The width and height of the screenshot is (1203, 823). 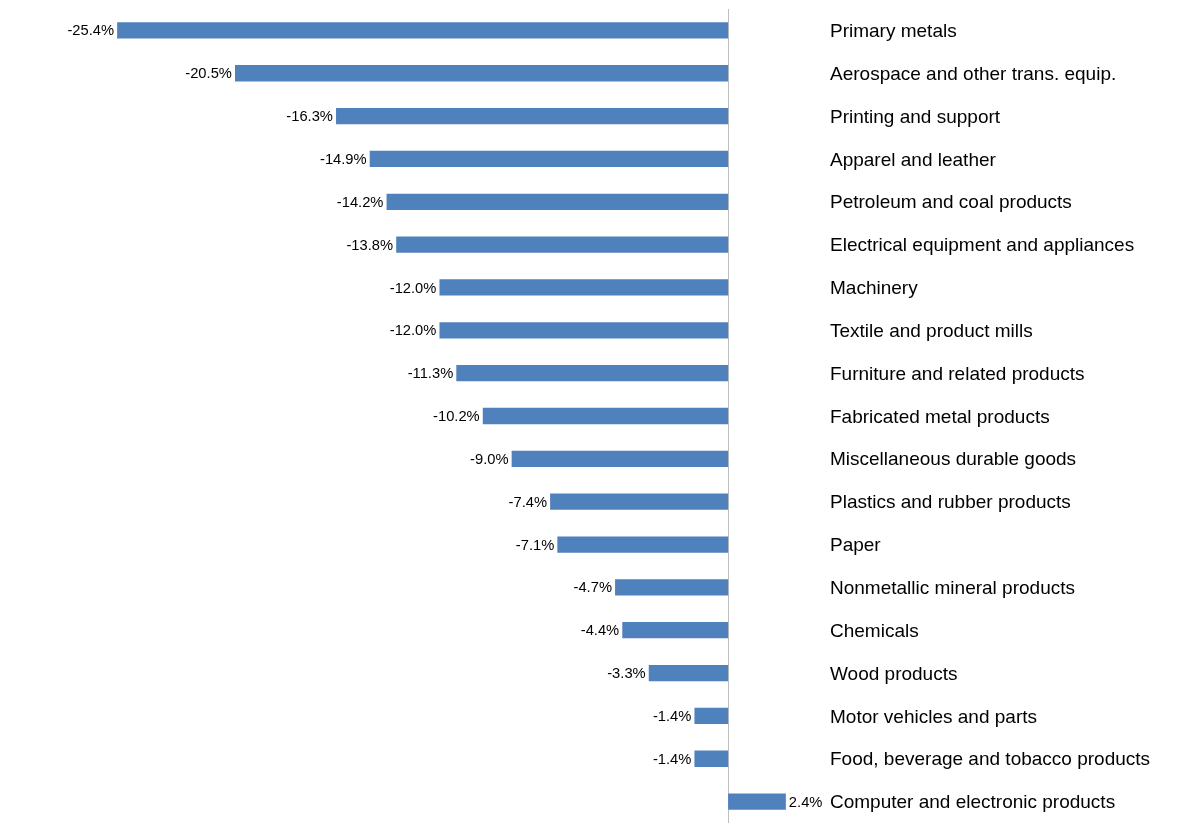 I want to click on y-tick-label: Paper, so click(x=856, y=545).